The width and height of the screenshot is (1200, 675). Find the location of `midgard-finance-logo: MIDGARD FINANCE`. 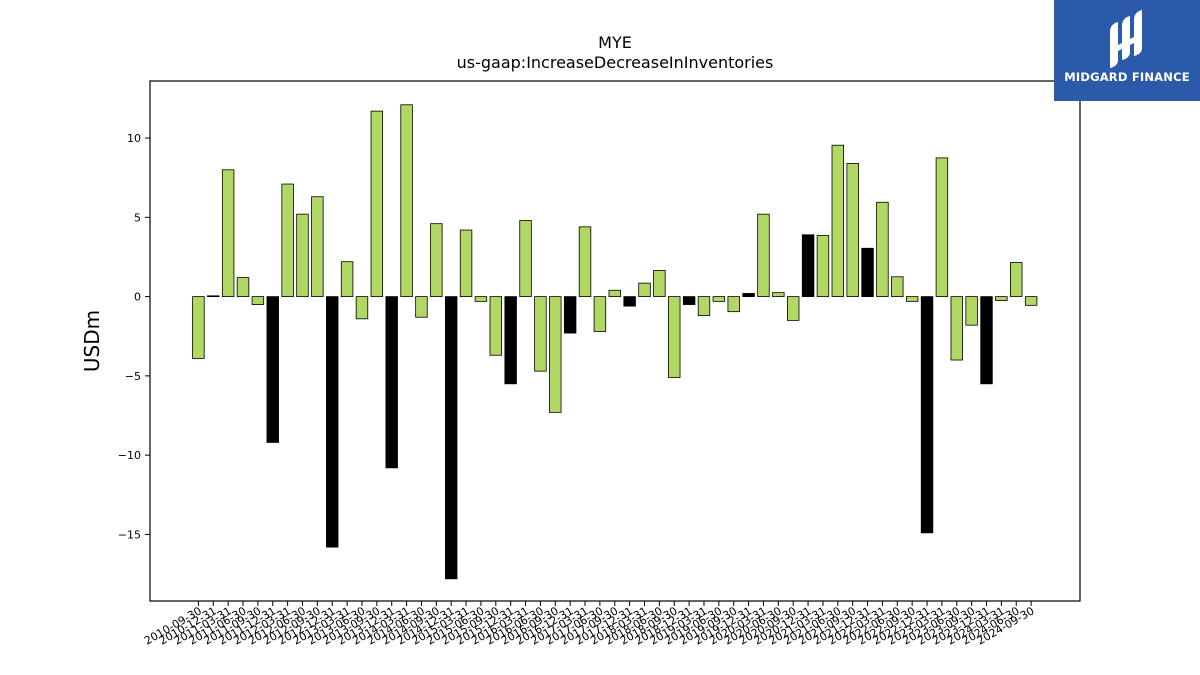

midgard-finance-logo: MIDGARD FINANCE is located at coordinates (1127, 50).